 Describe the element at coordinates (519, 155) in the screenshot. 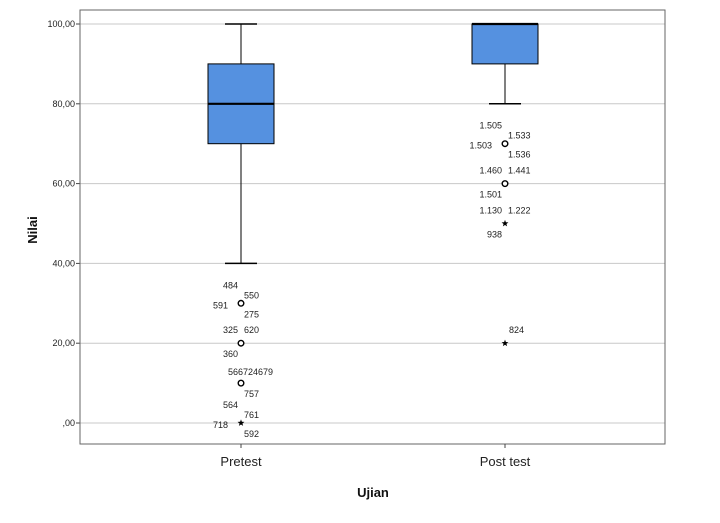

I see `outlier-label: 1.536` at that location.